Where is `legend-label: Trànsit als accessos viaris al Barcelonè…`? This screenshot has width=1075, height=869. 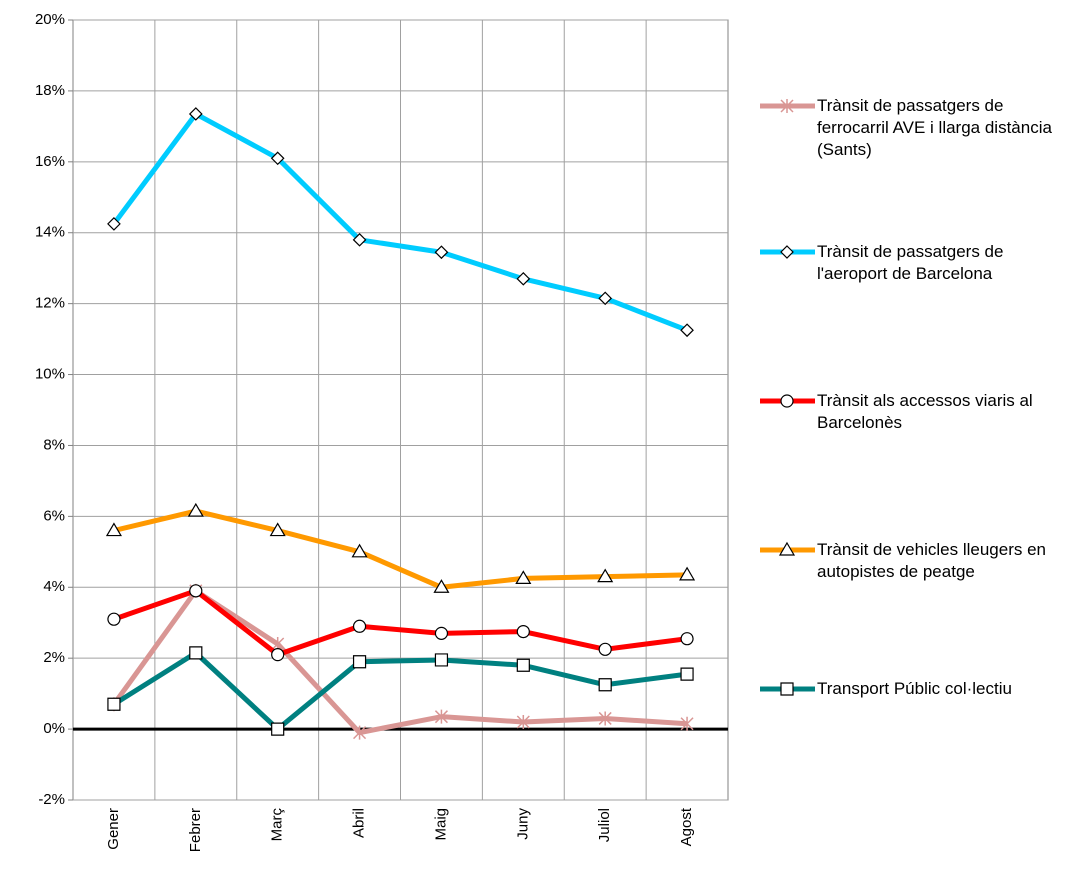
legend-label: Trànsit als accessos viaris al Barcelonè… is located at coordinates (925, 411).